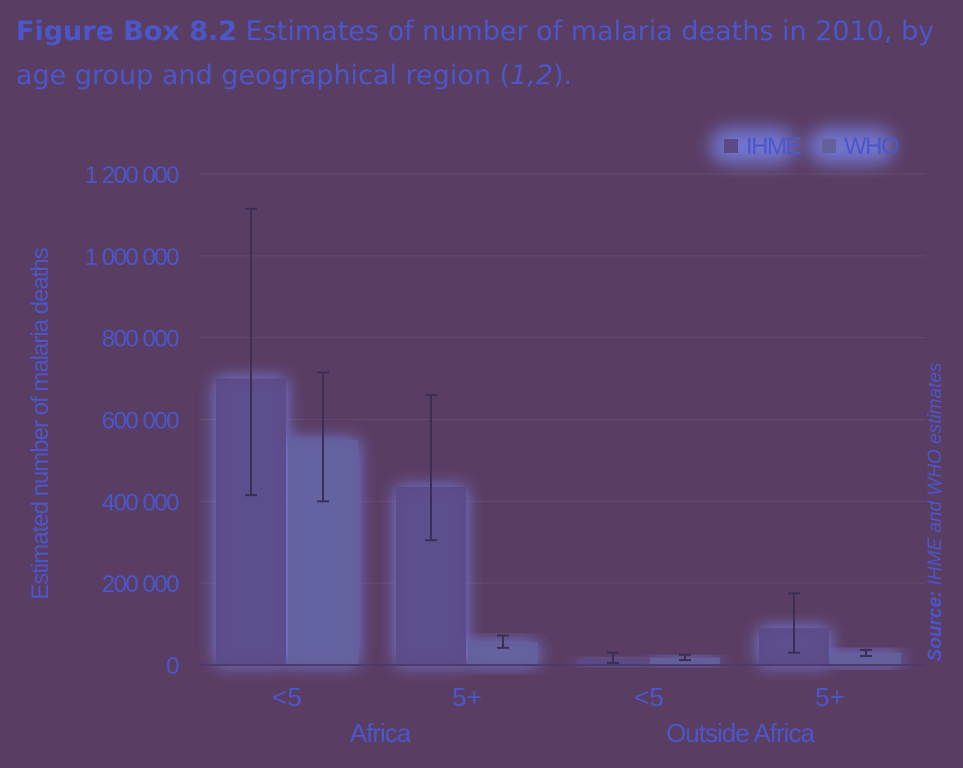 This screenshot has width=963, height=768. What do you see at coordinates (935, 474) in the screenshot?
I see `source-text: IHME and WHO estimates` at bounding box center [935, 474].